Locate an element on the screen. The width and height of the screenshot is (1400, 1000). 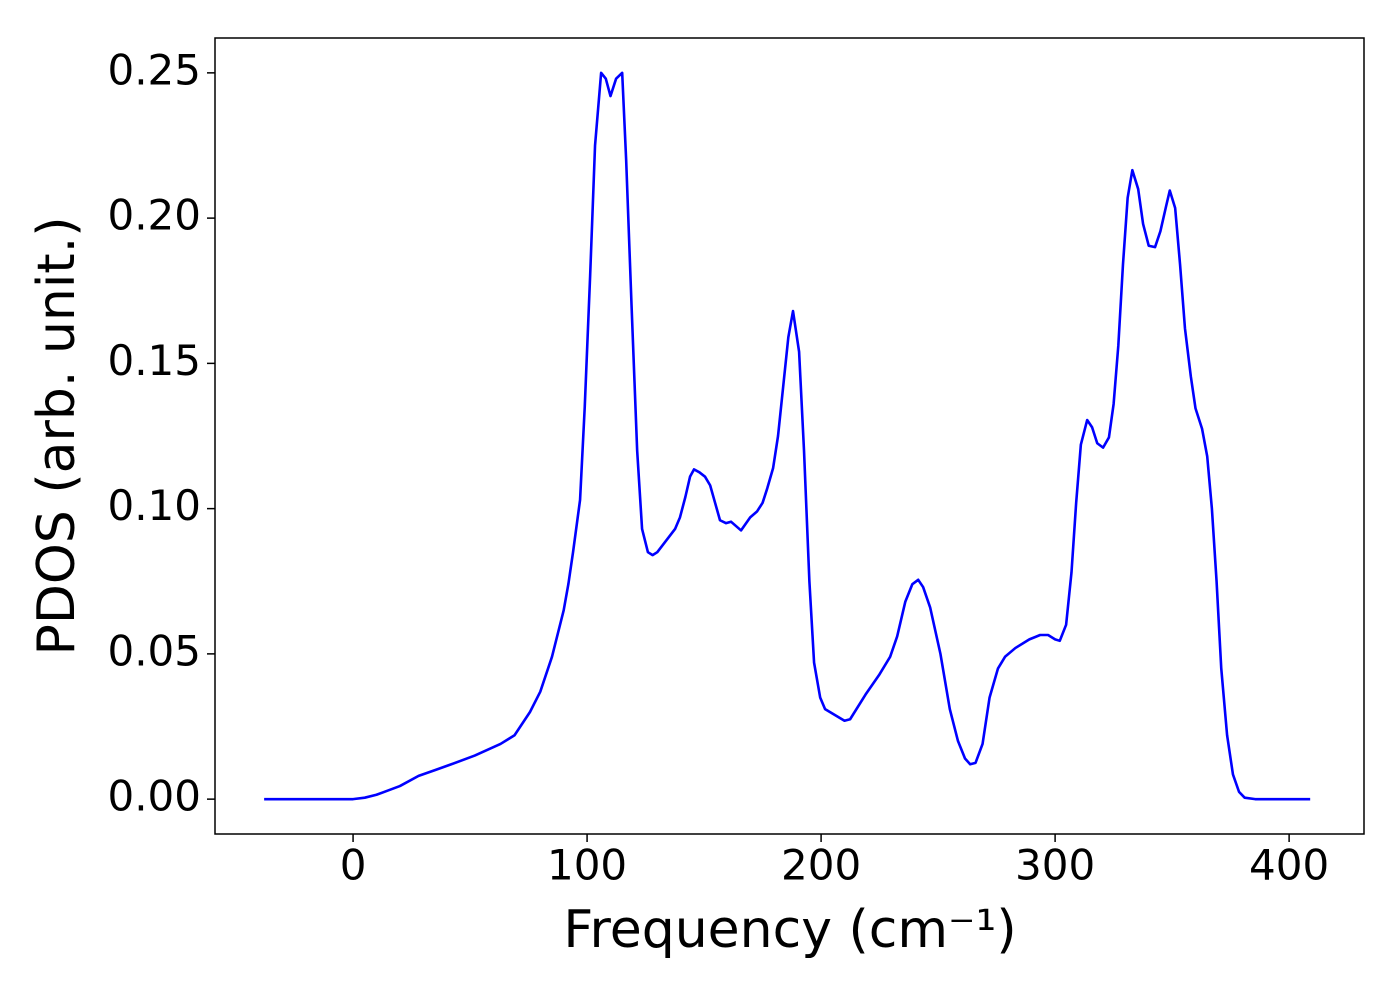
x-tick-label: 400 is located at coordinates (1289, 865).